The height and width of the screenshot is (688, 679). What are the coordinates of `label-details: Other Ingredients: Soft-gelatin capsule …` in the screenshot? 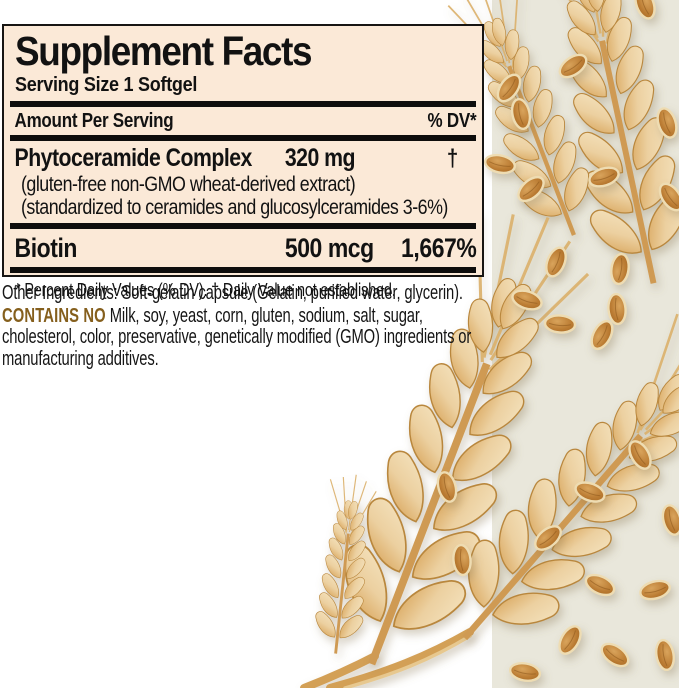 It's located at (244, 326).